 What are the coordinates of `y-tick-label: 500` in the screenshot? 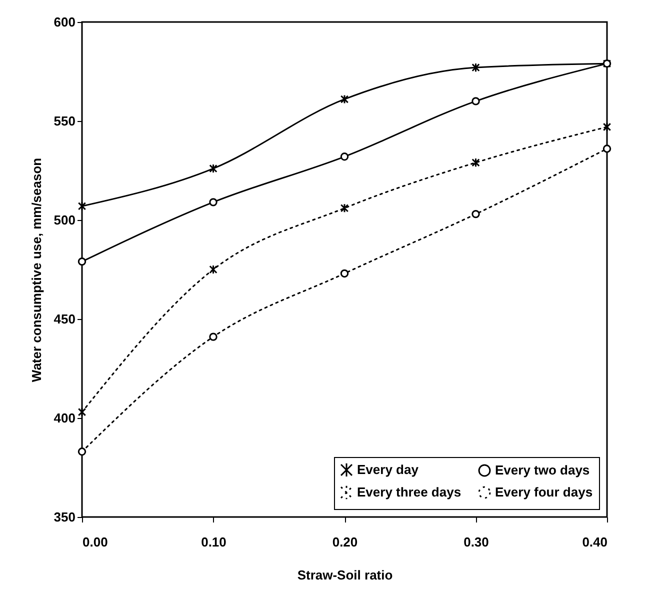 It's located at (65, 220).